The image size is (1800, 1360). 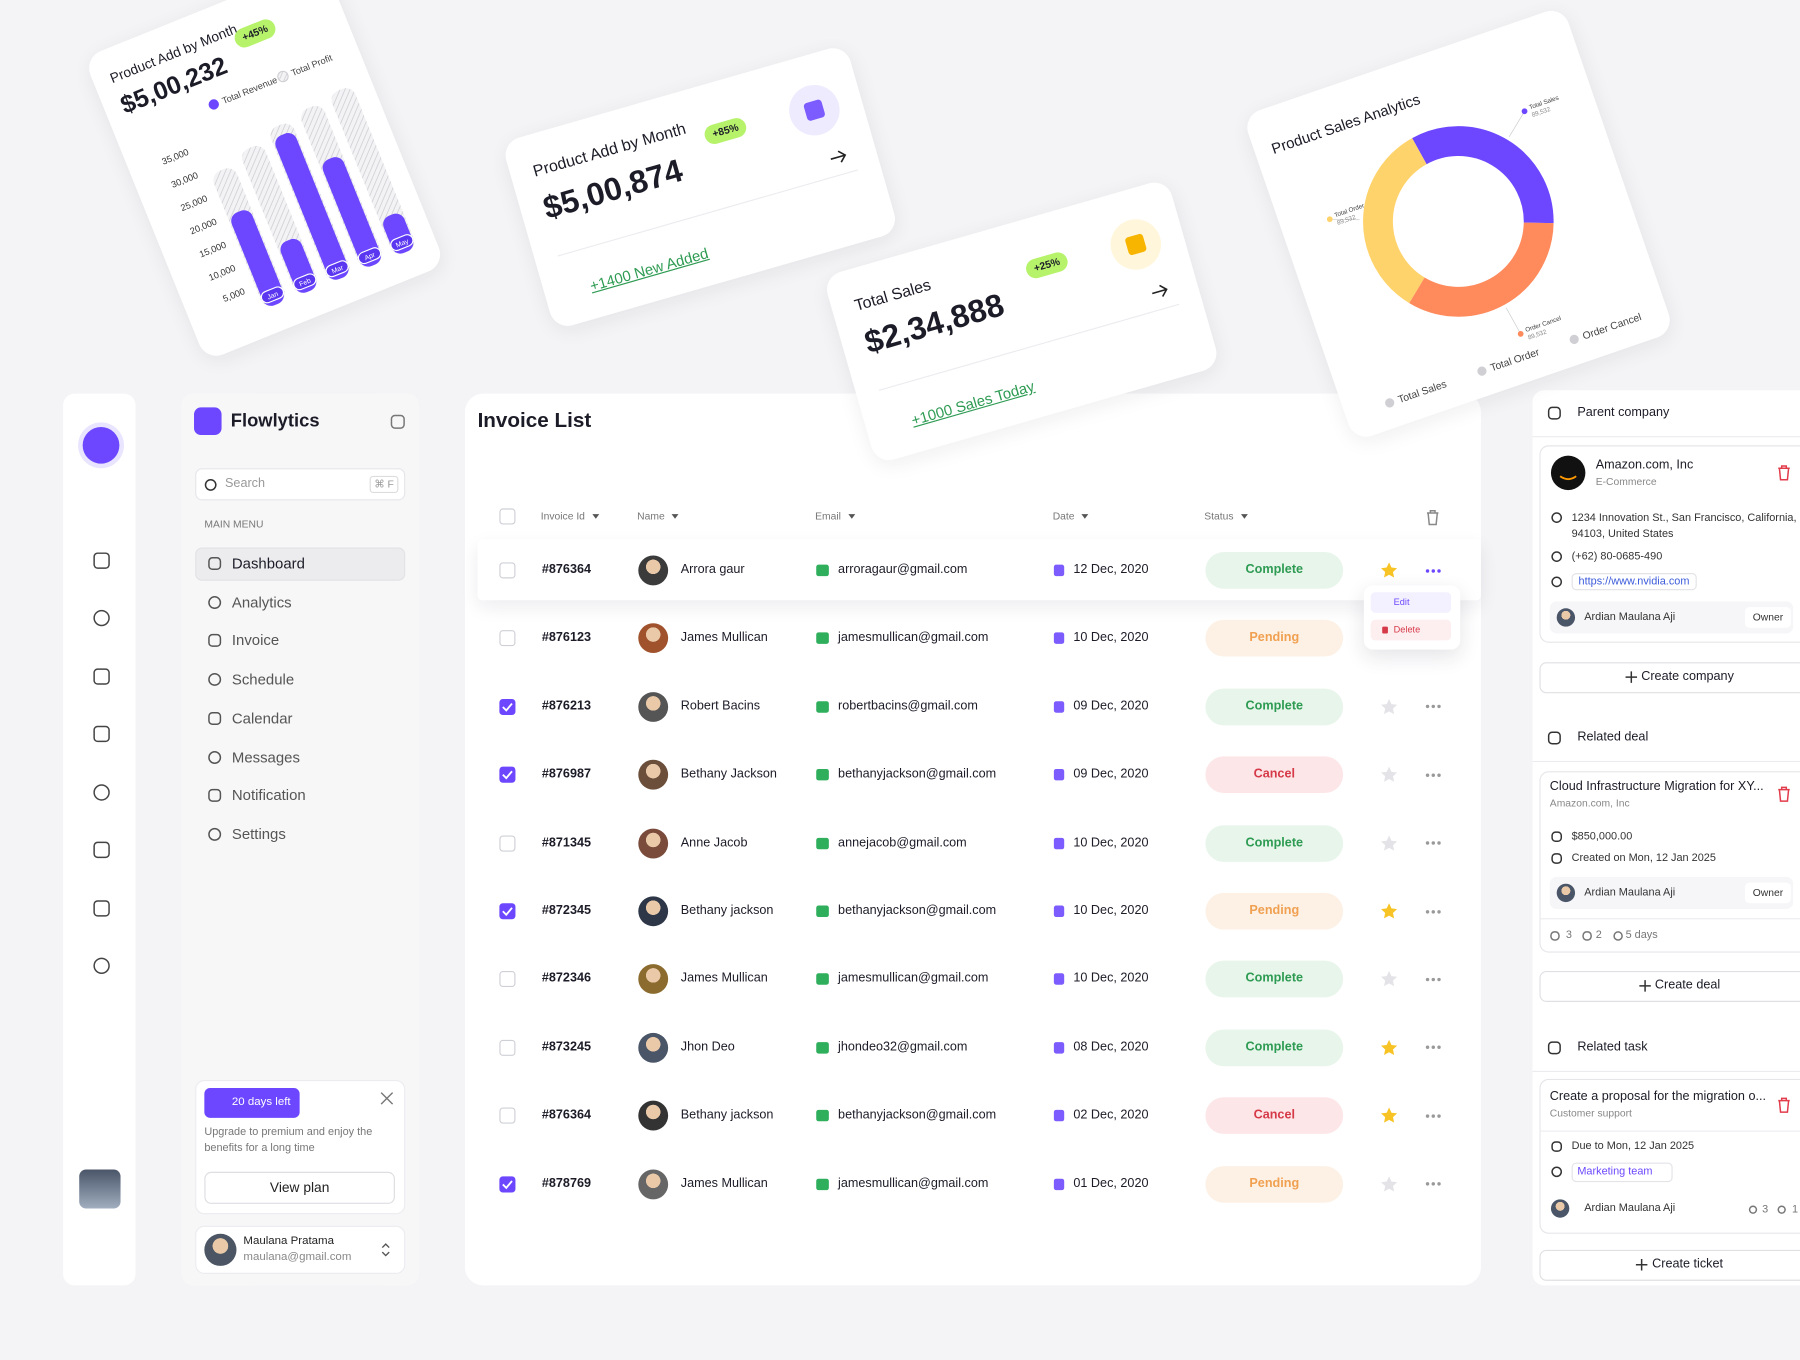 What do you see at coordinates (245, 483) in the screenshot?
I see `search-placeholder: Search` at bounding box center [245, 483].